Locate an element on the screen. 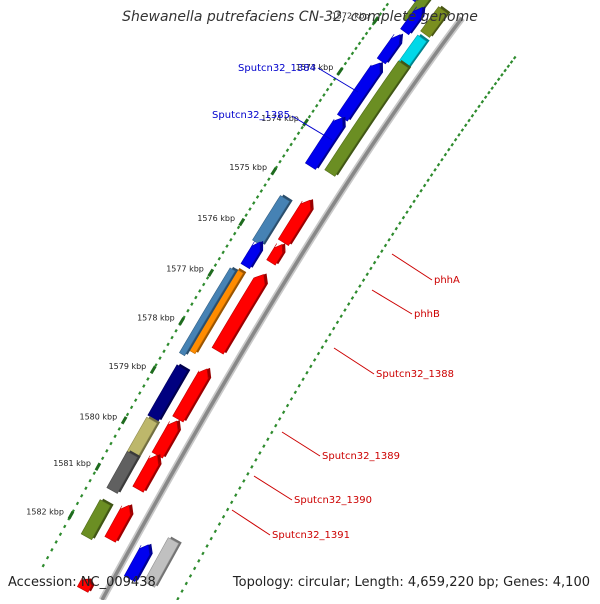 This screenshot has width=600, height=604. kbp-tick-label: 1580 kbp is located at coordinates (98, 416).